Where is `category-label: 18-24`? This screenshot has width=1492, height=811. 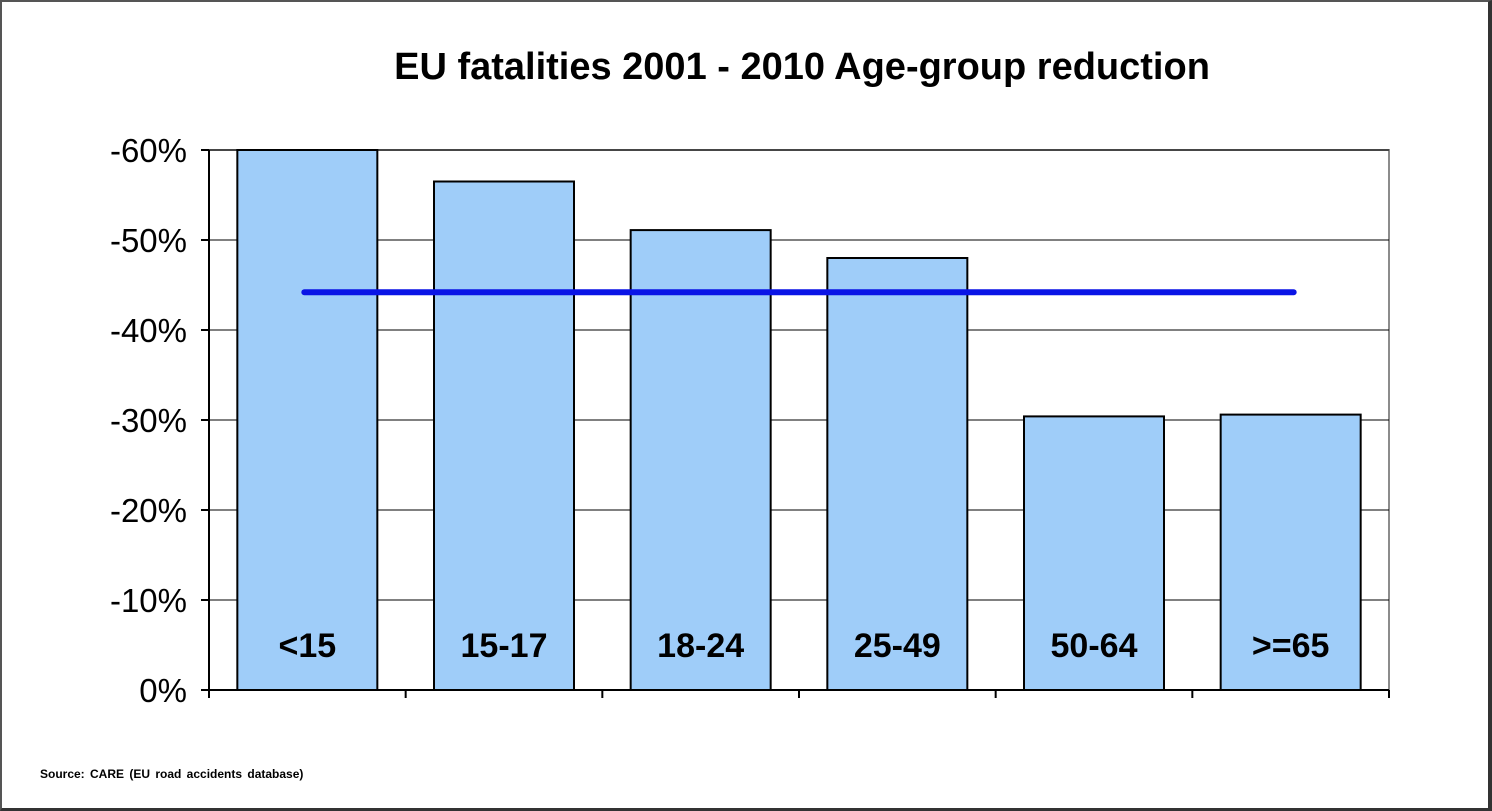 category-label: 18-24 is located at coordinates (700, 646).